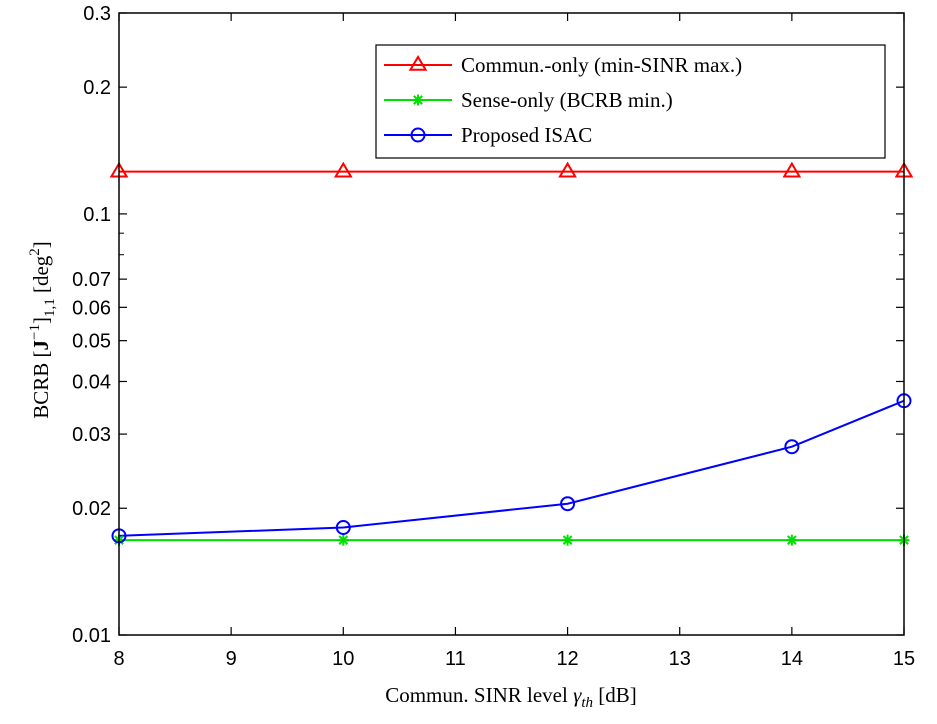 This screenshot has width=937, height=724. I want to click on y-label-unit-open: [deg, so click(41, 276).